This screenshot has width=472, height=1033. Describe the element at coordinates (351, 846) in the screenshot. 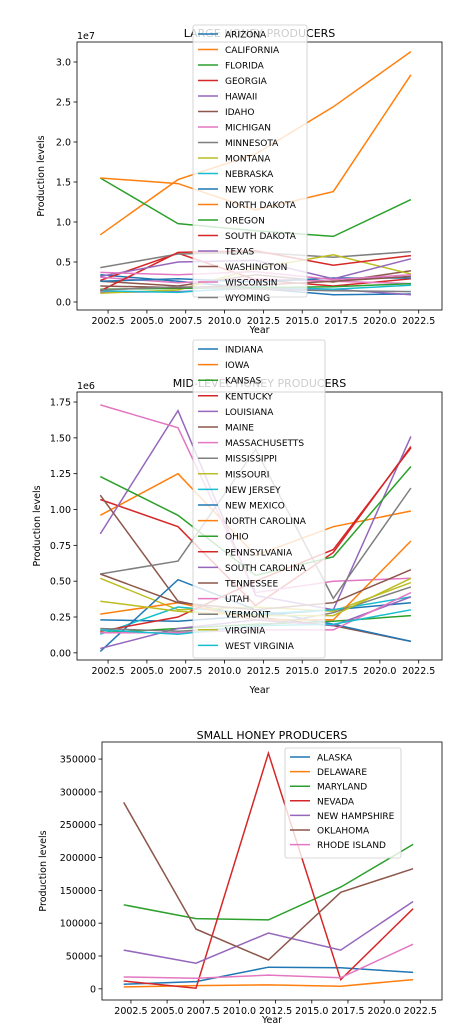

I see `legend-label: RHODE ISLAND` at that location.